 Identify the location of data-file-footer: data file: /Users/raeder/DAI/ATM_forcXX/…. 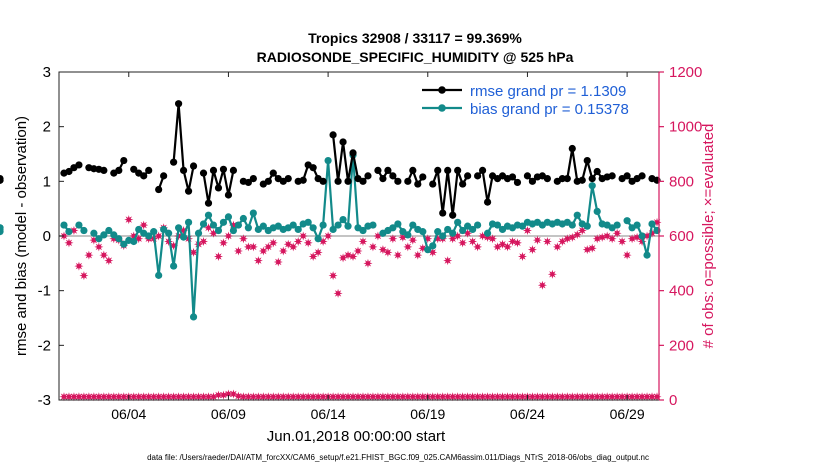
(398, 457).